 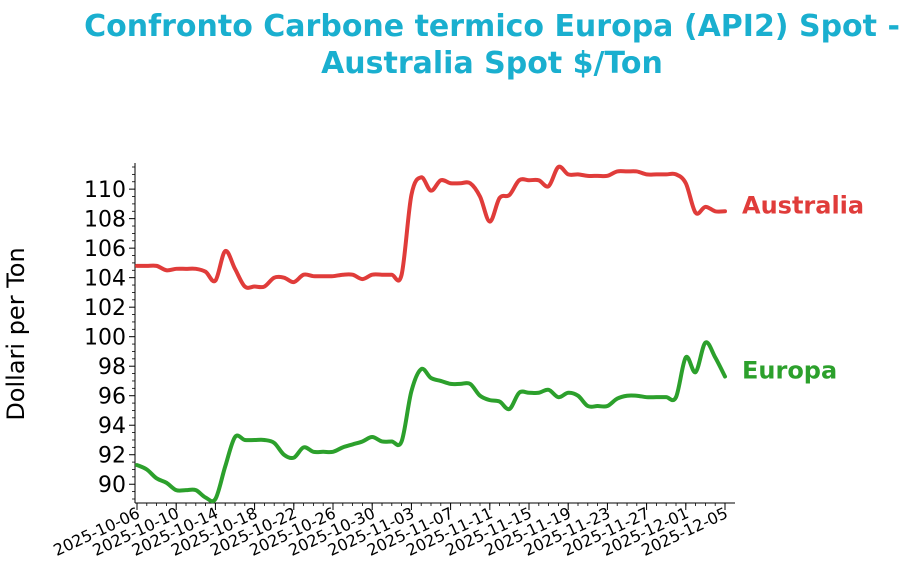 What do you see at coordinates (803, 205) in the screenshot?
I see `series-label-australia: Australia` at bounding box center [803, 205].